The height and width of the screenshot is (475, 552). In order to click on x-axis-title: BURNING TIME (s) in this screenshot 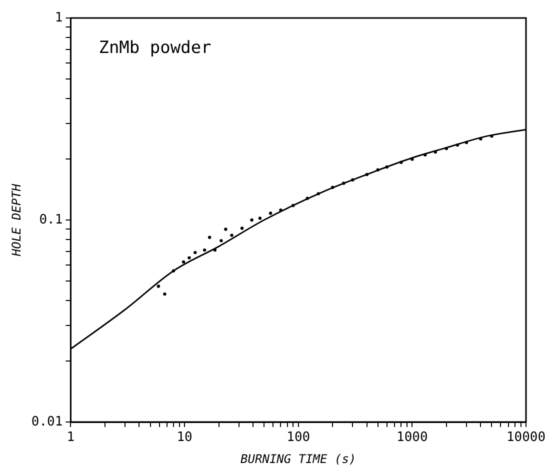, I will do `click(298, 459)`.